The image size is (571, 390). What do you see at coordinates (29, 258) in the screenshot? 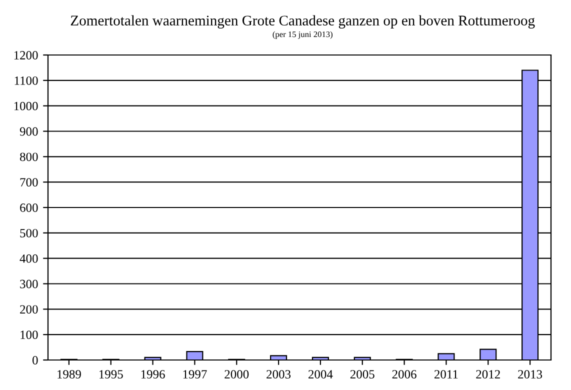
I see `y-tick-label: 400` at bounding box center [29, 258].